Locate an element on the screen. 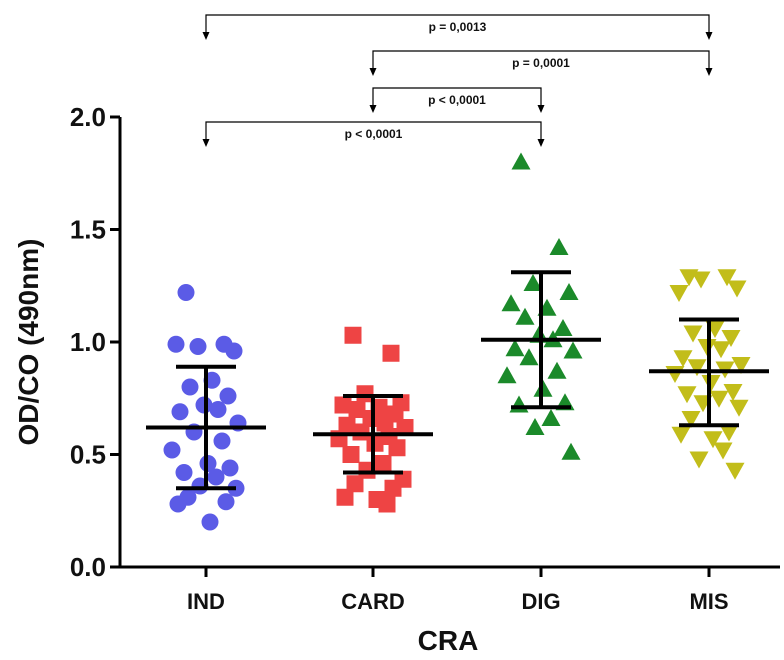 The width and height of the screenshot is (784, 660). mean-sd-card is located at coordinates (373, 434).